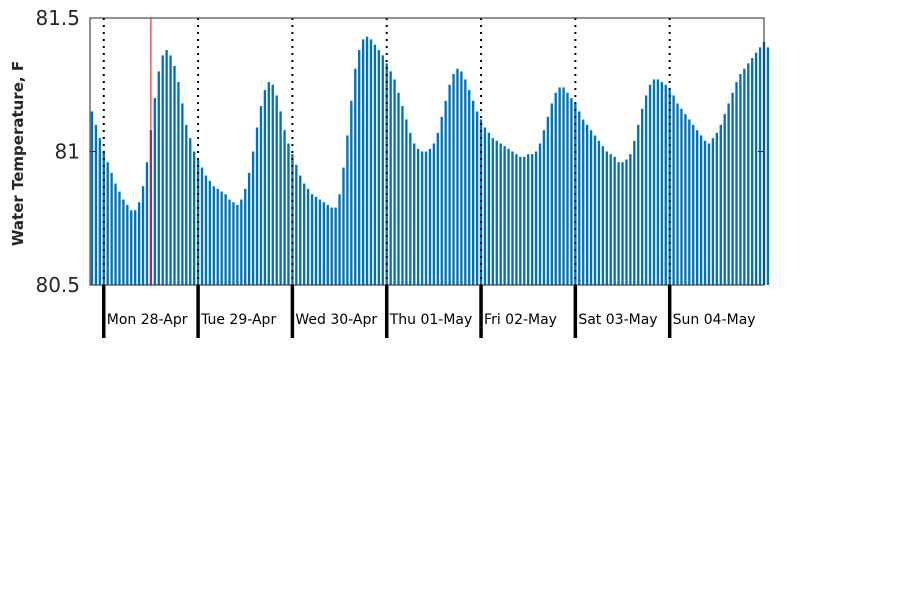 The width and height of the screenshot is (900, 600). I want to click on day-label: Tue 29-Apr, so click(238, 320).